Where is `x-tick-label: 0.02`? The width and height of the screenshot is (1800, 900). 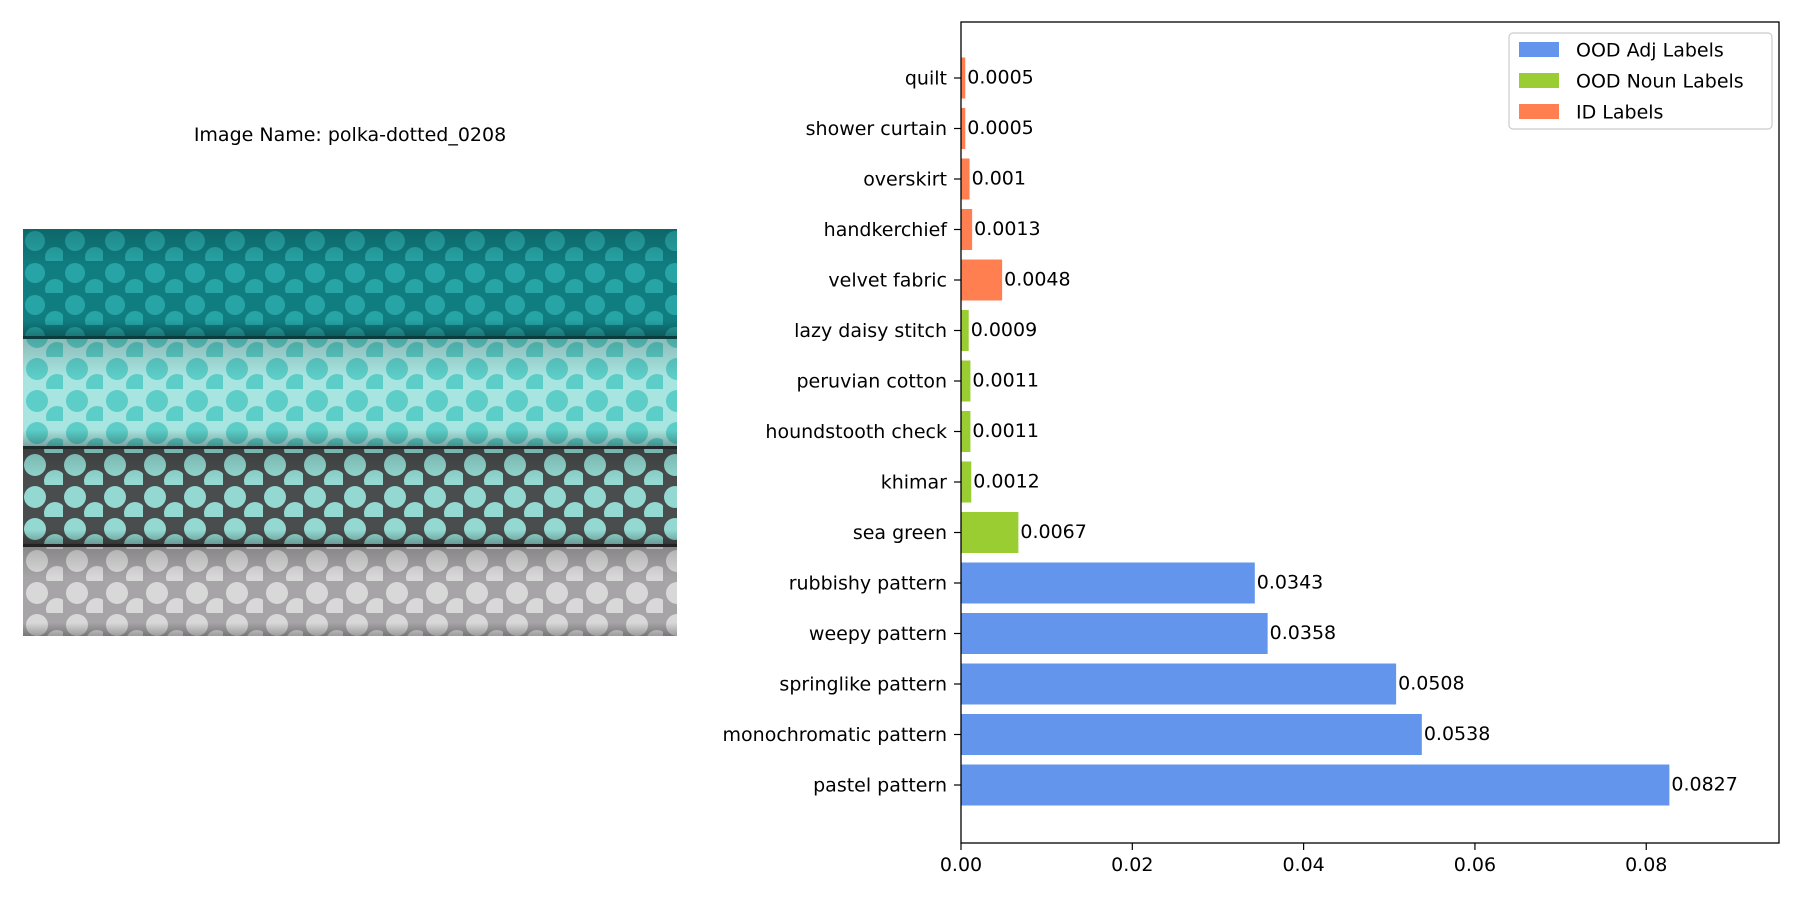 x-tick-label: 0.02 is located at coordinates (1132, 865).